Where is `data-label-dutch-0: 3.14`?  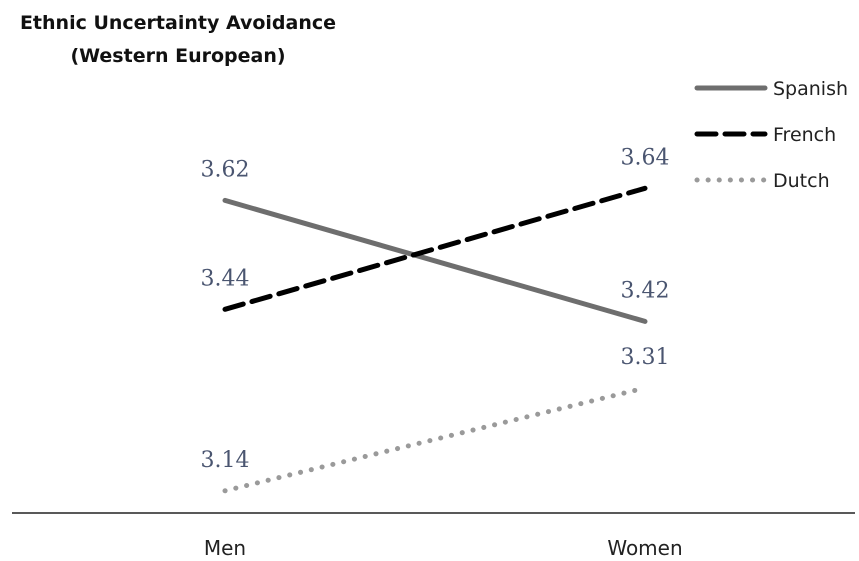 data-label-dutch-0: 3.14 is located at coordinates (225, 460).